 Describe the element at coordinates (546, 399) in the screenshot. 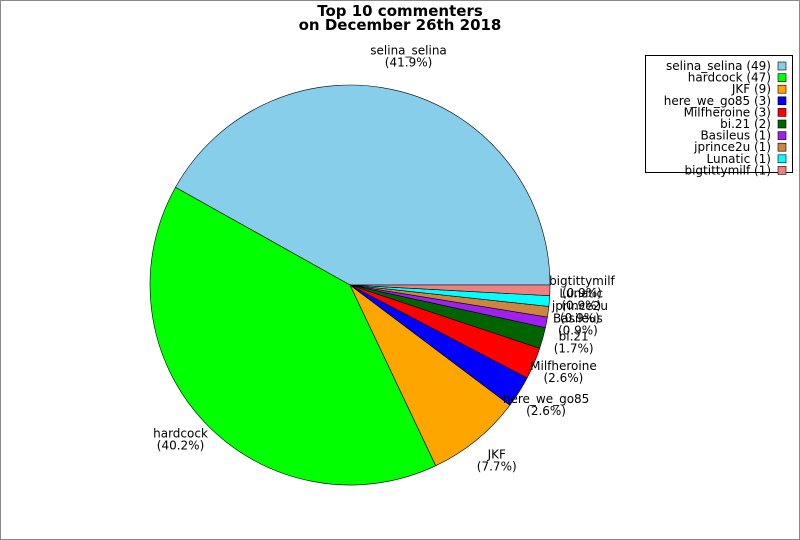

I see `slice-label: here_we_go85` at that location.